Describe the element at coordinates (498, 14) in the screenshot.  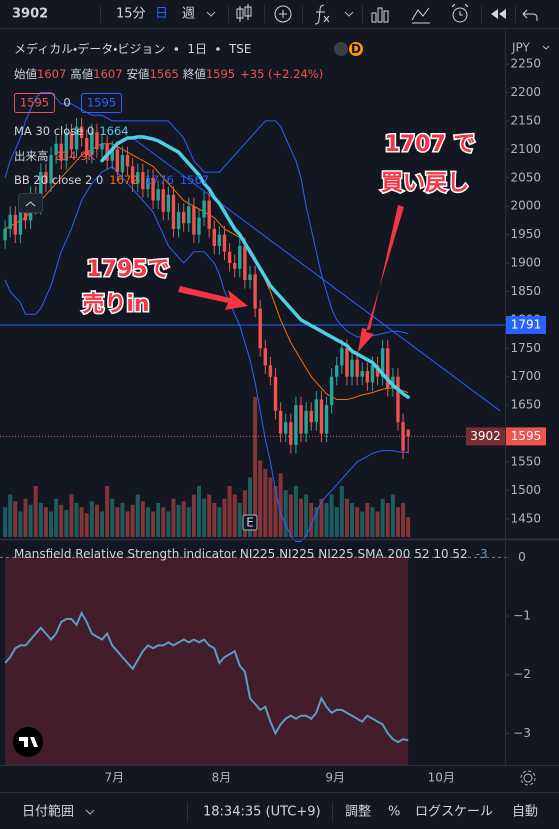
I see `rewind-icon` at that location.